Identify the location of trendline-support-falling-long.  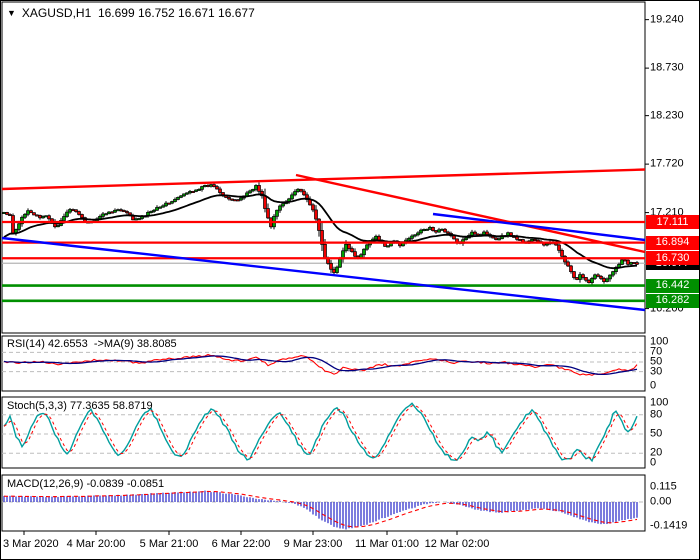
(323, 274).